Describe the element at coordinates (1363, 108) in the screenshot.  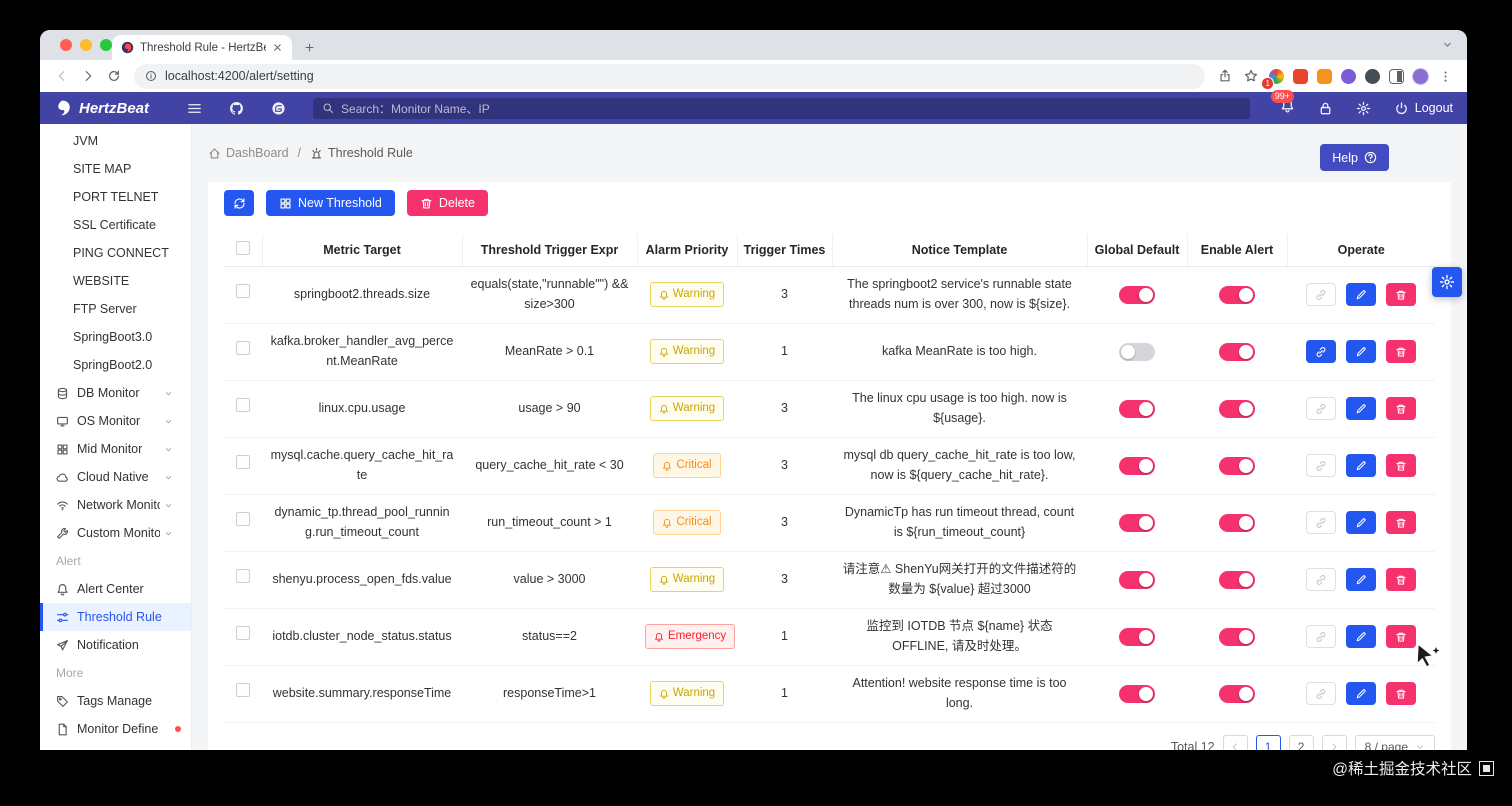
I see `settings-gear-icon` at that location.